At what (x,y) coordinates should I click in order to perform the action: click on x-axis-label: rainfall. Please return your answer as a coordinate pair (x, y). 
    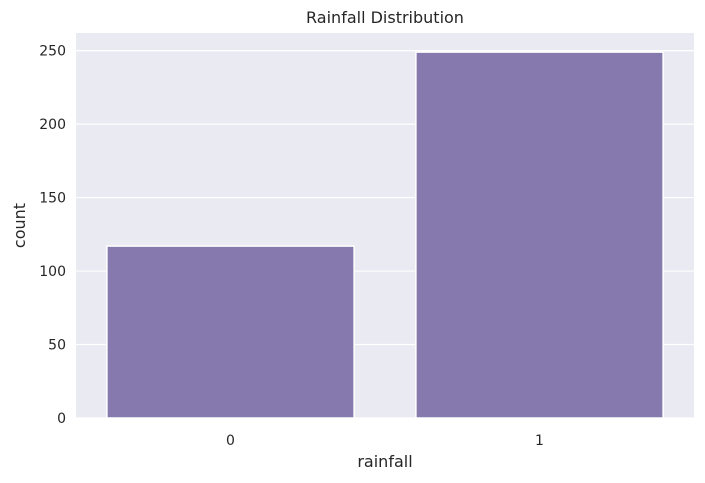
    Looking at the image, I should click on (384, 461).